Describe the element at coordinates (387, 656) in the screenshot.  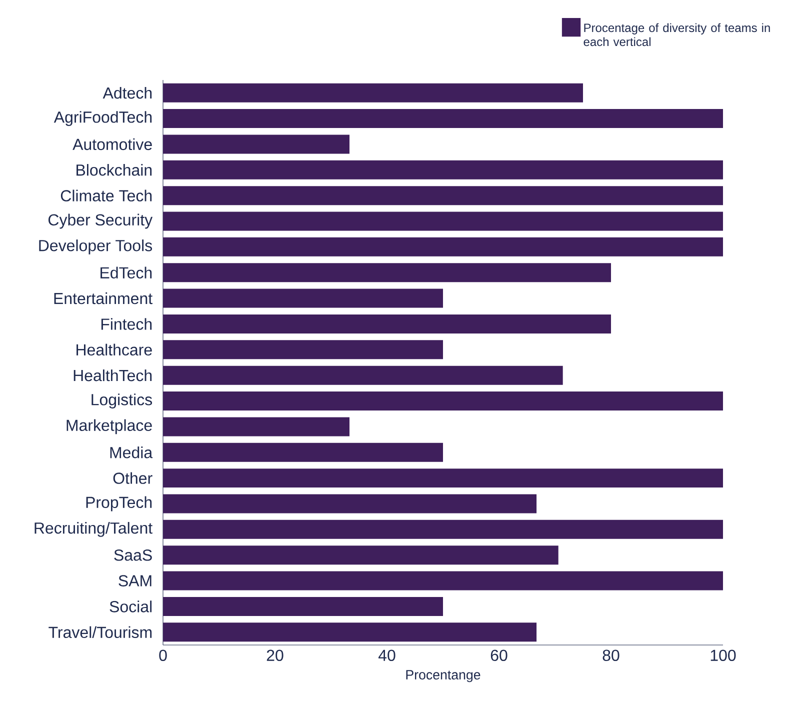
I see `x-tick-label: 40` at that location.